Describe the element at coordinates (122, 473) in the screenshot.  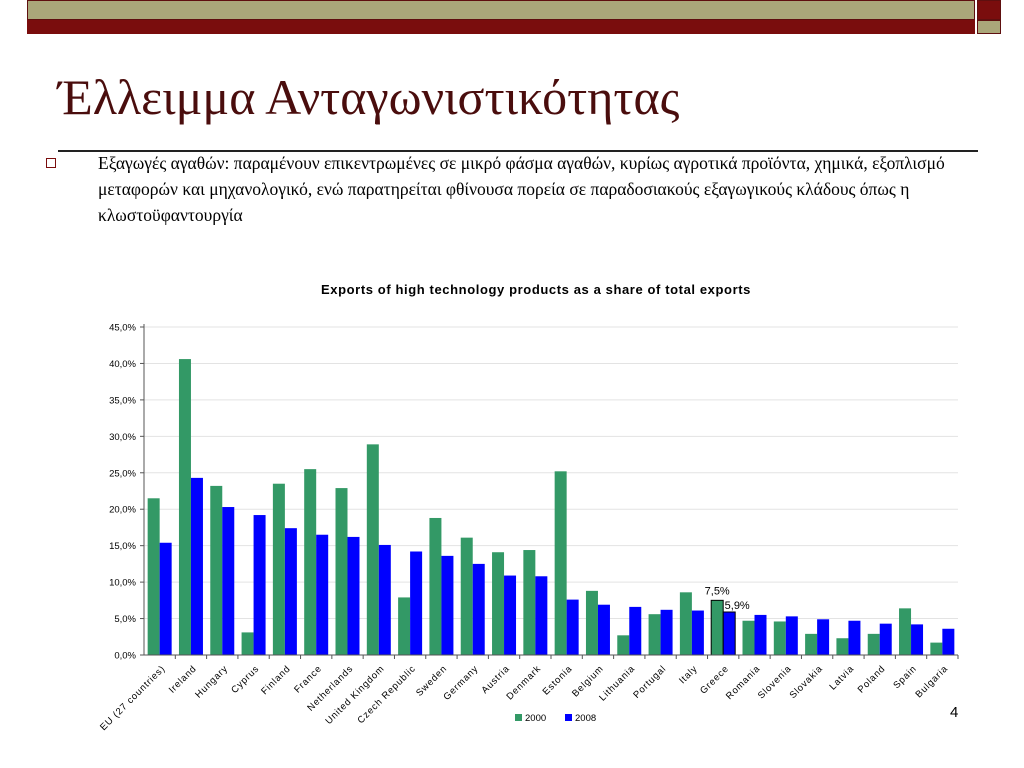
I see `y-tick-label: 25,0%` at that location.